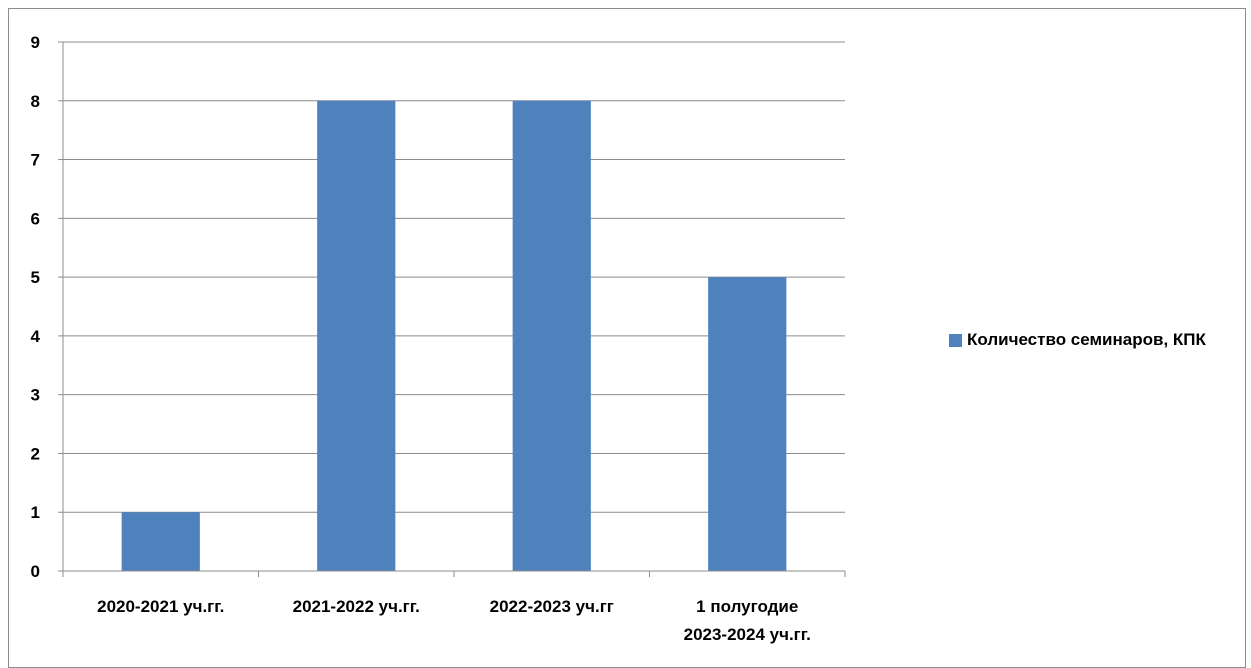 This screenshot has width=1251, height=668. What do you see at coordinates (35, 571) in the screenshot?
I see `y-tick-label: 0` at bounding box center [35, 571].